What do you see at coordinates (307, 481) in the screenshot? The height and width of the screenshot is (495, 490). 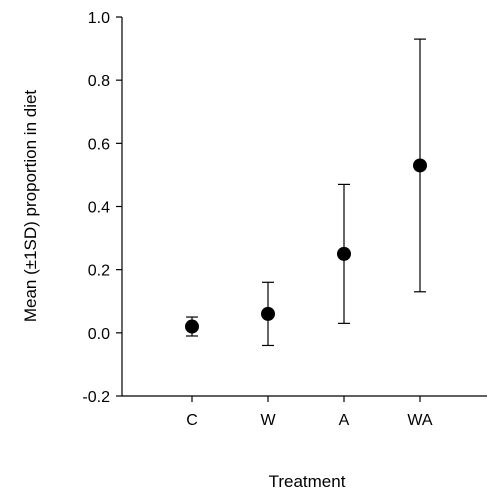 I see `x-axis-title: Treatment` at bounding box center [307, 481].